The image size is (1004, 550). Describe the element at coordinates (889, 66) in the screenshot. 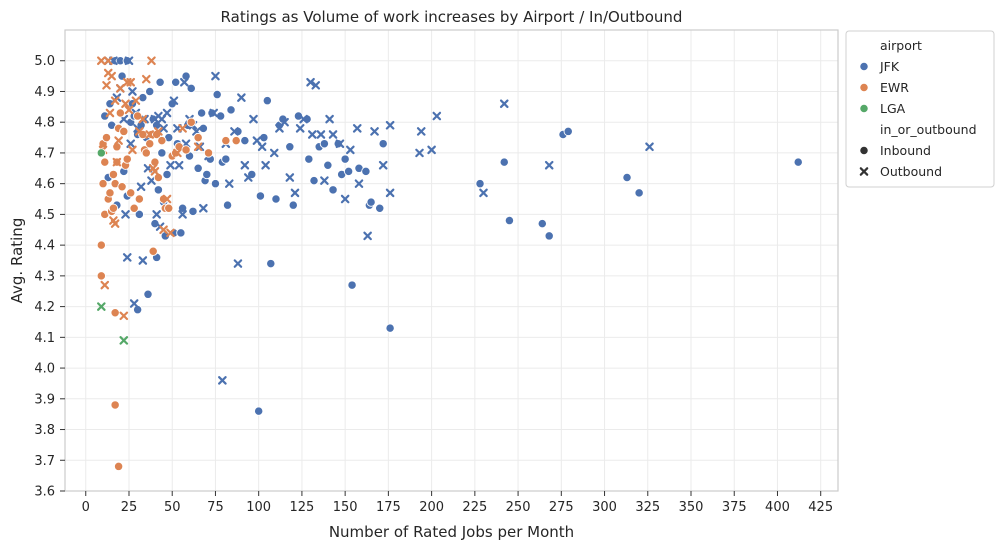

I see `legend-label-jfk: JFK` at that location.